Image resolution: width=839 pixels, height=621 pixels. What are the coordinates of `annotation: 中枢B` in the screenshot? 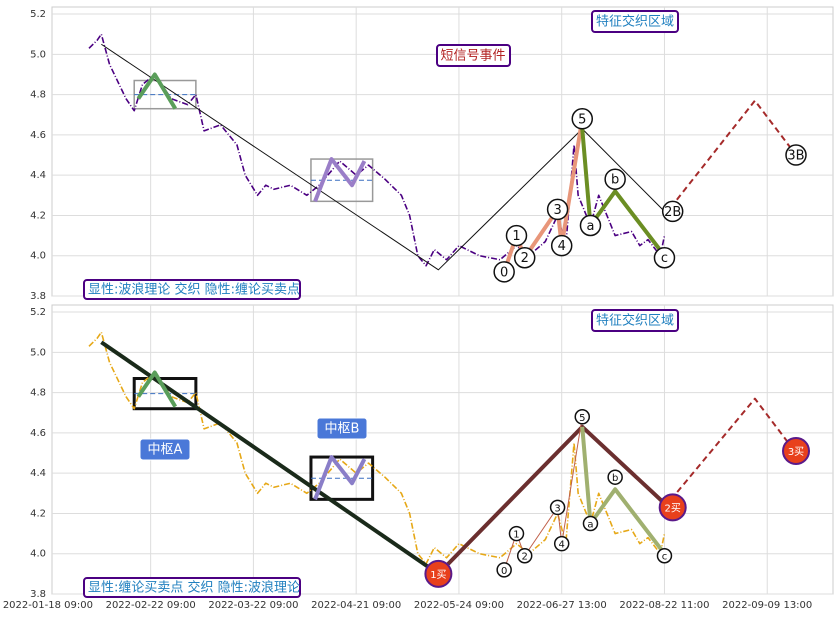 It's located at (342, 429).